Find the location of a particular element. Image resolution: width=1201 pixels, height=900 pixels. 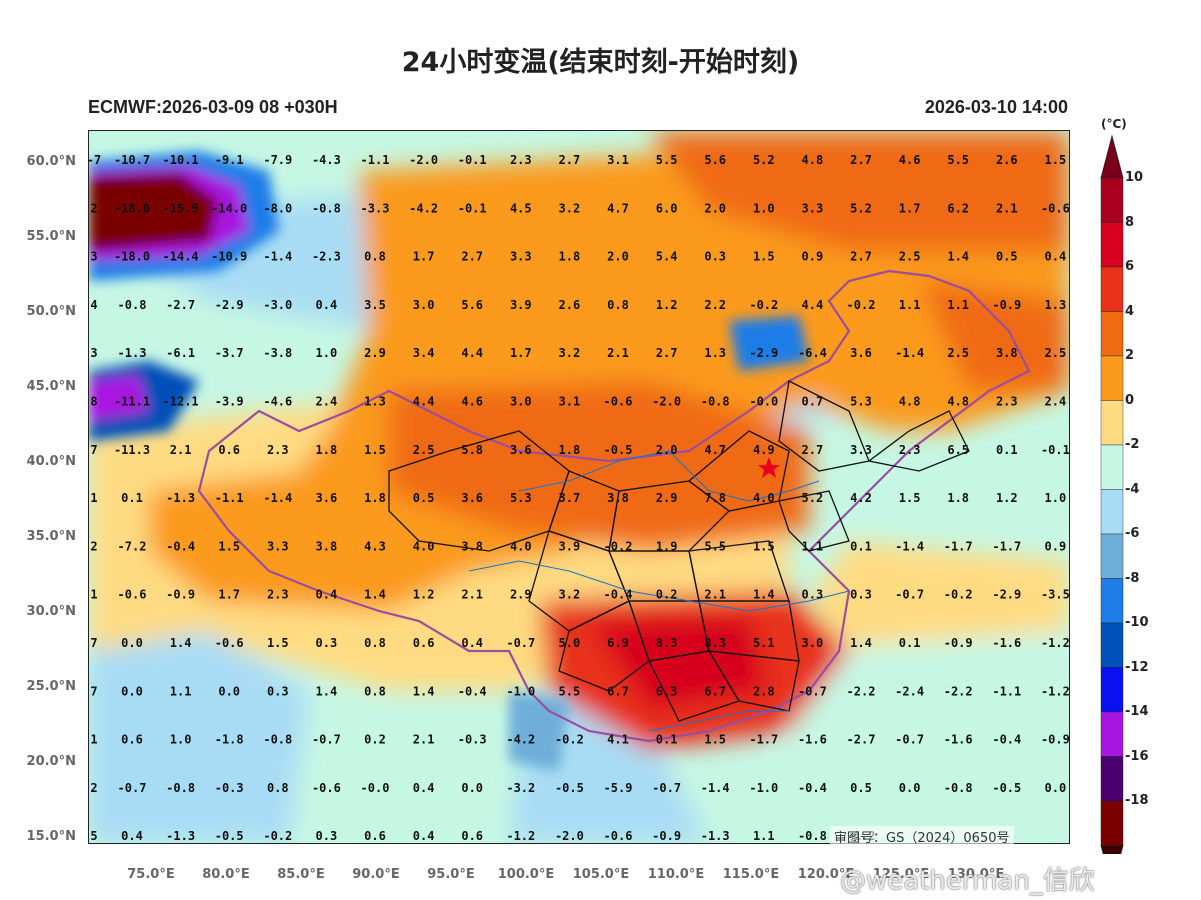

grid-value: 1.0 is located at coordinates (764, 208).